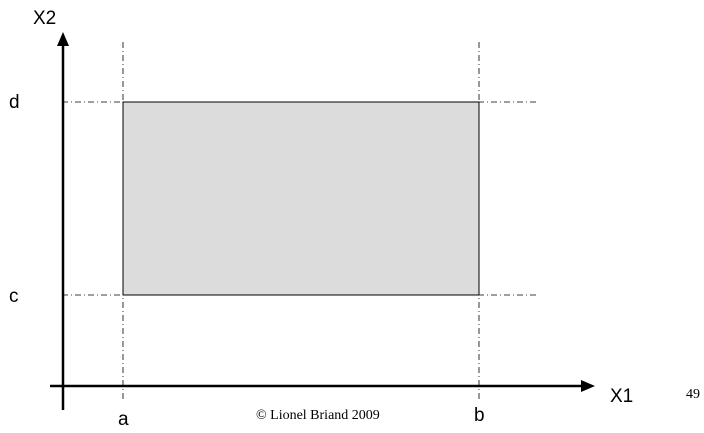 The width and height of the screenshot is (704, 433). I want to click on x-lower-bound-label: a, so click(123, 419).